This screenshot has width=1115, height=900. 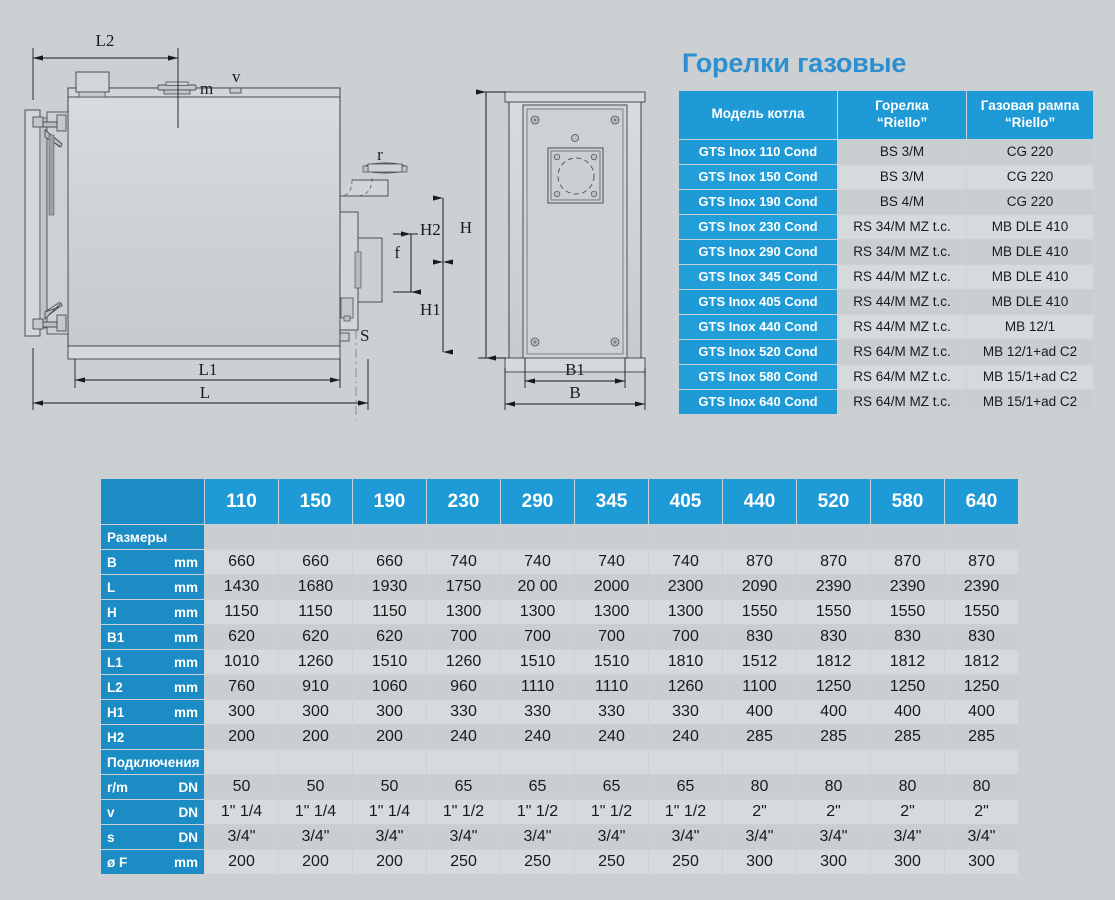 I want to click on dimensions-cell-520: 300, so click(x=833, y=862).